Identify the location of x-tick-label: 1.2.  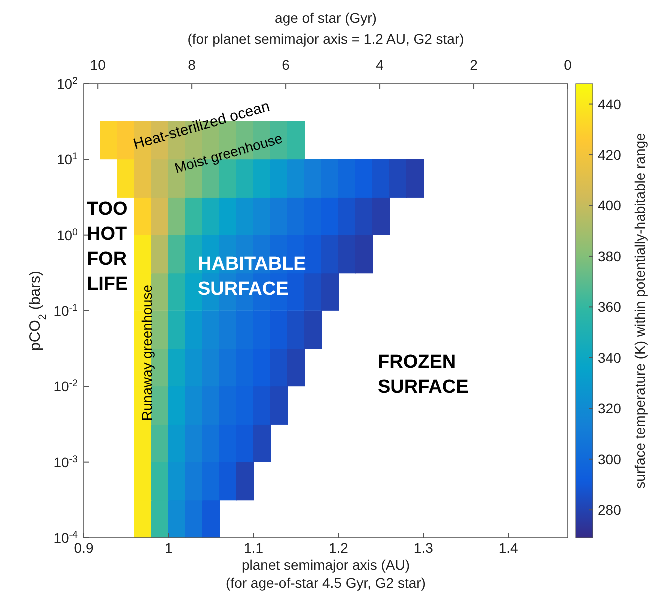
(339, 548).